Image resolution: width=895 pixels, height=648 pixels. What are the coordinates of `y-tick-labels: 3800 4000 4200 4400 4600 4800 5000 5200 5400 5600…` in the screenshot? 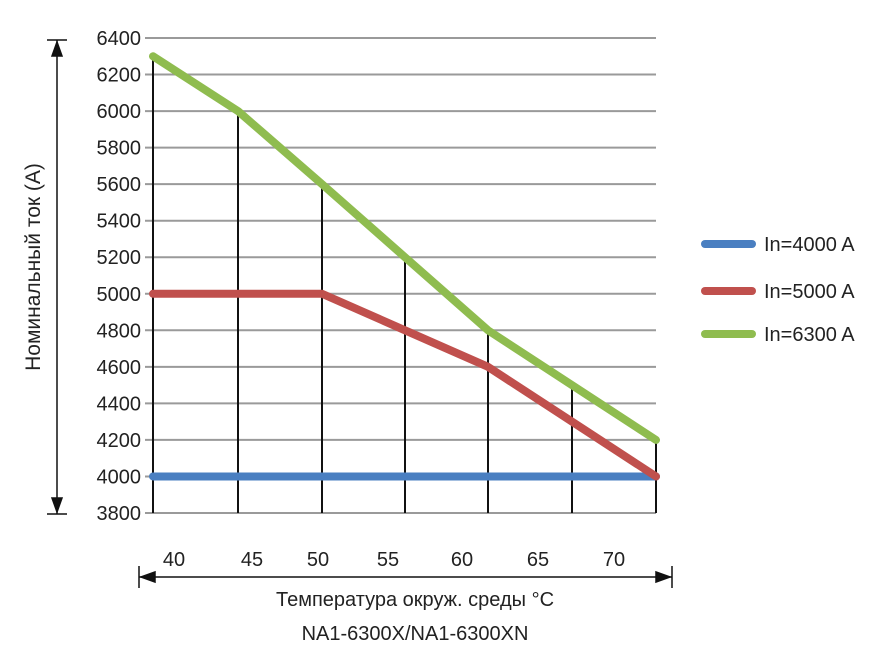 It's located at (119, 276).